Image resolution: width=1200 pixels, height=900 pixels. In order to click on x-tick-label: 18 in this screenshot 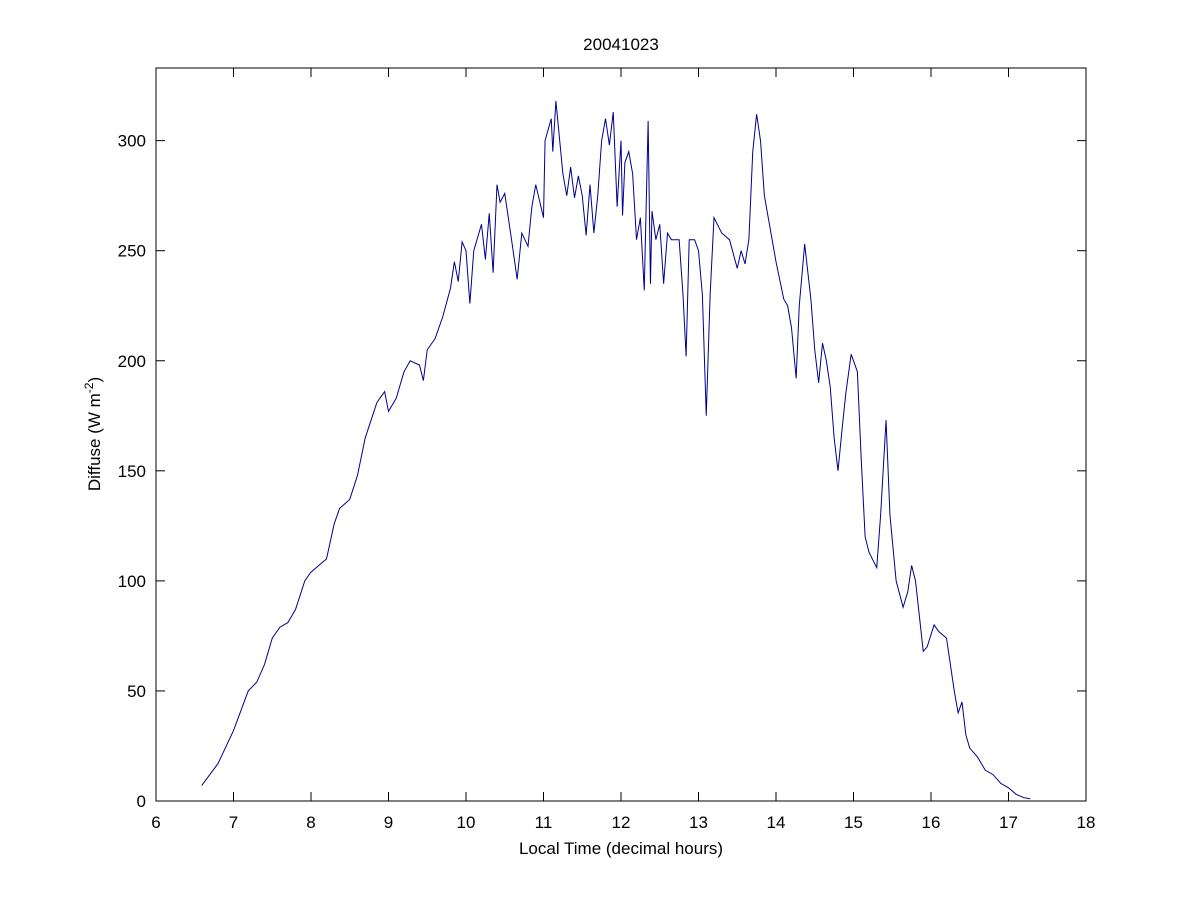, I will do `click(1086, 822)`.